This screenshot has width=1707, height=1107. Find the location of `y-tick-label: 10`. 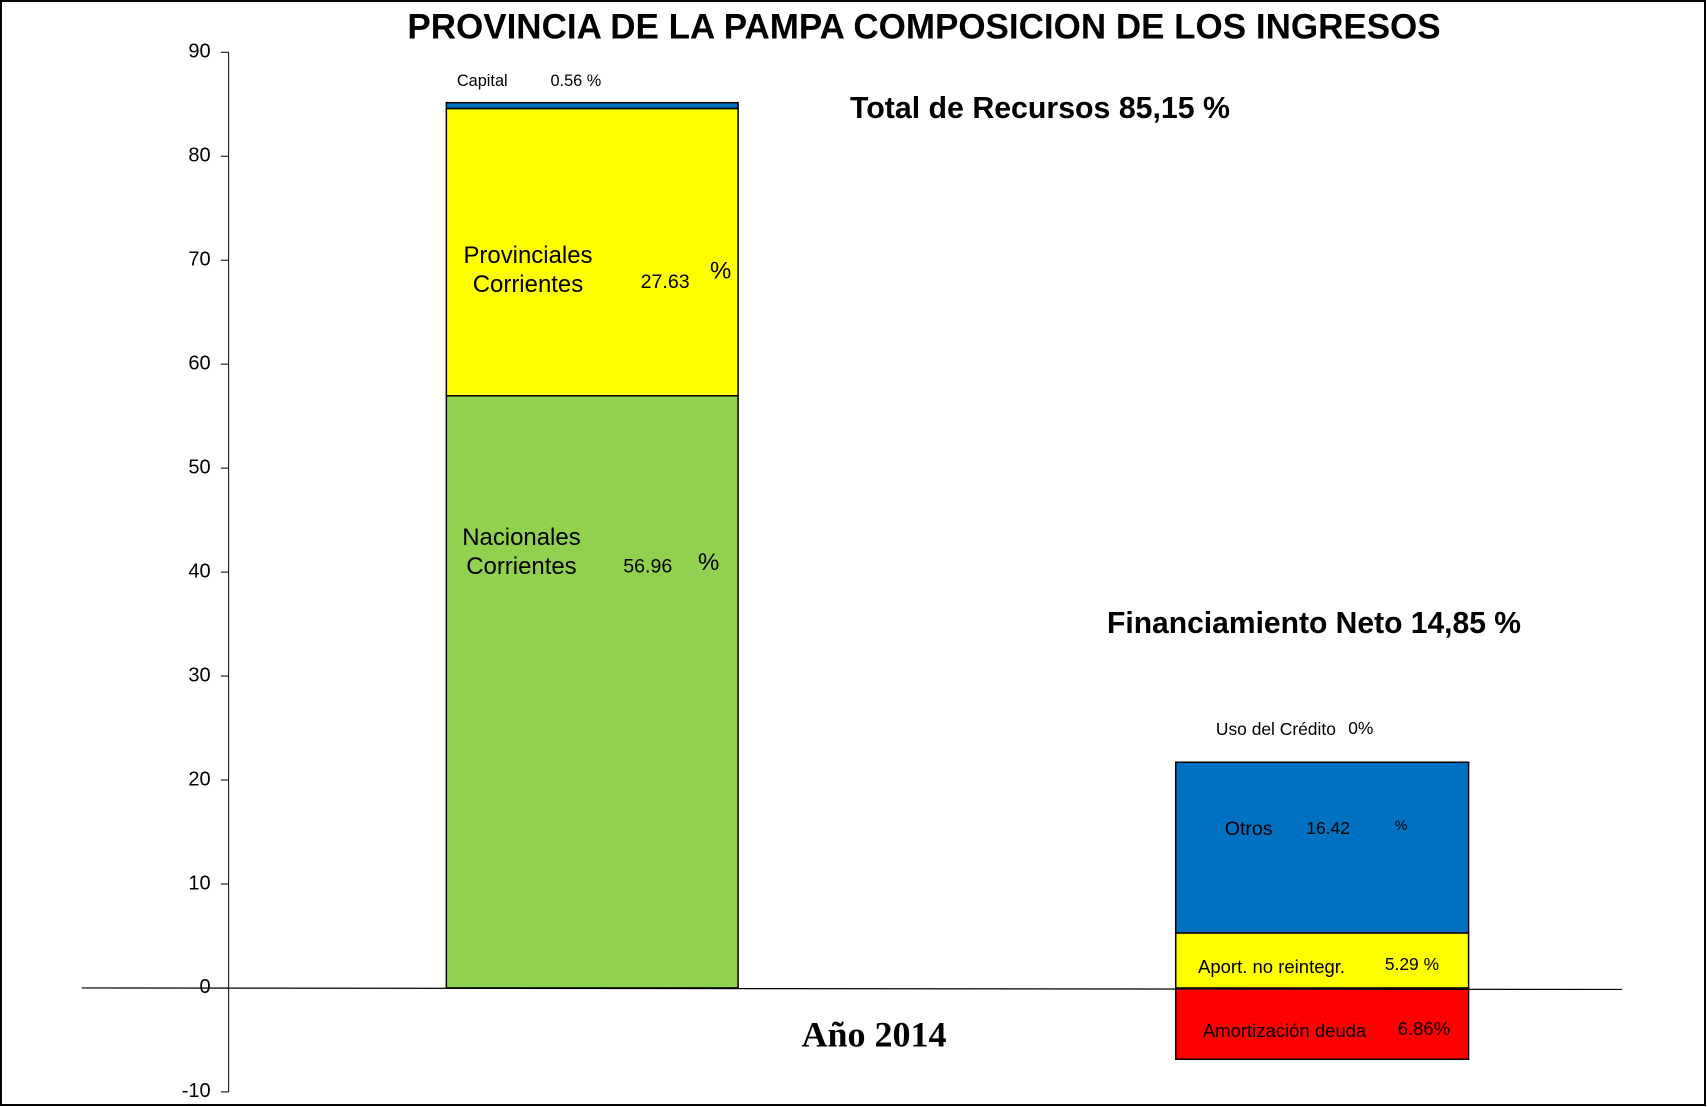

y-tick-label: 10 is located at coordinates (199, 883).